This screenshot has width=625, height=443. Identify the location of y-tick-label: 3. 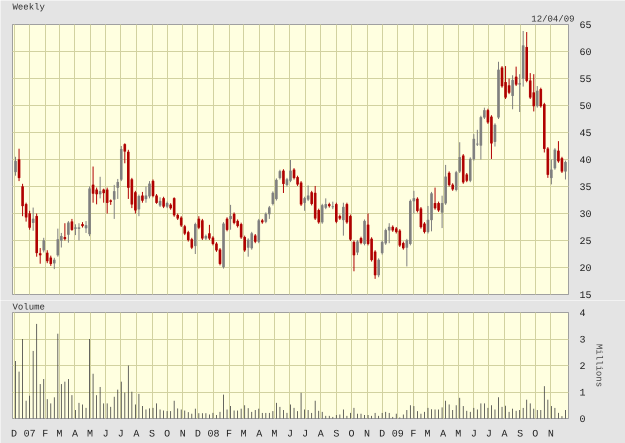
(583, 341).